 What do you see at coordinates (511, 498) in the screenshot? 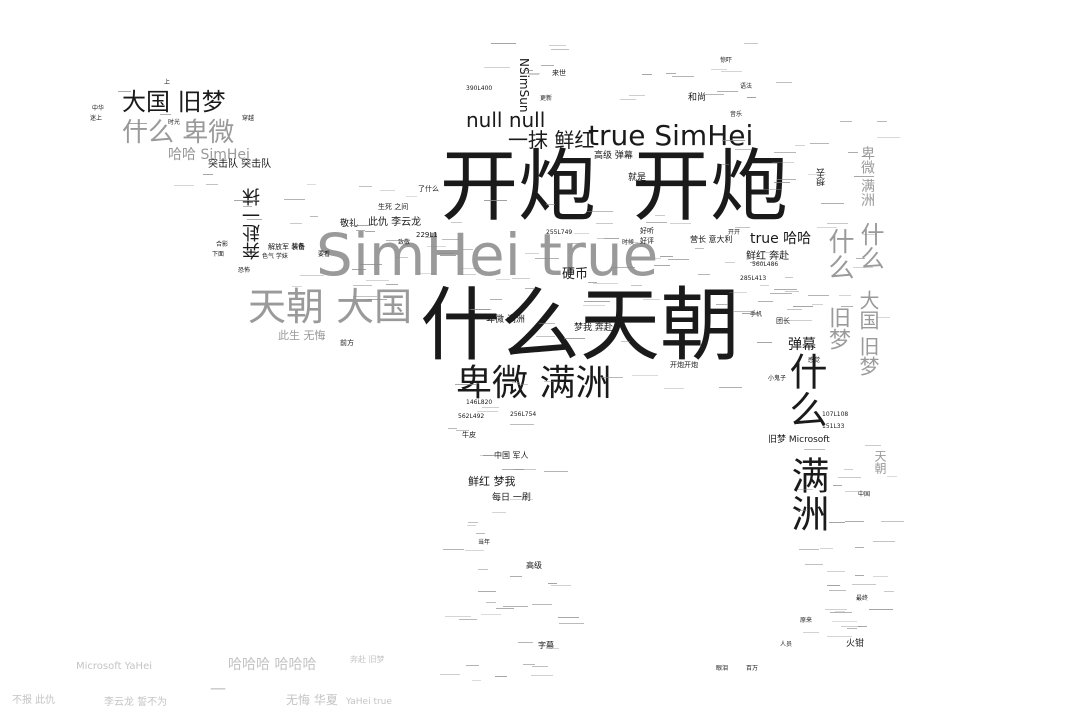
I see `word-meiri-yishua: 每日 一刷` at bounding box center [511, 498].